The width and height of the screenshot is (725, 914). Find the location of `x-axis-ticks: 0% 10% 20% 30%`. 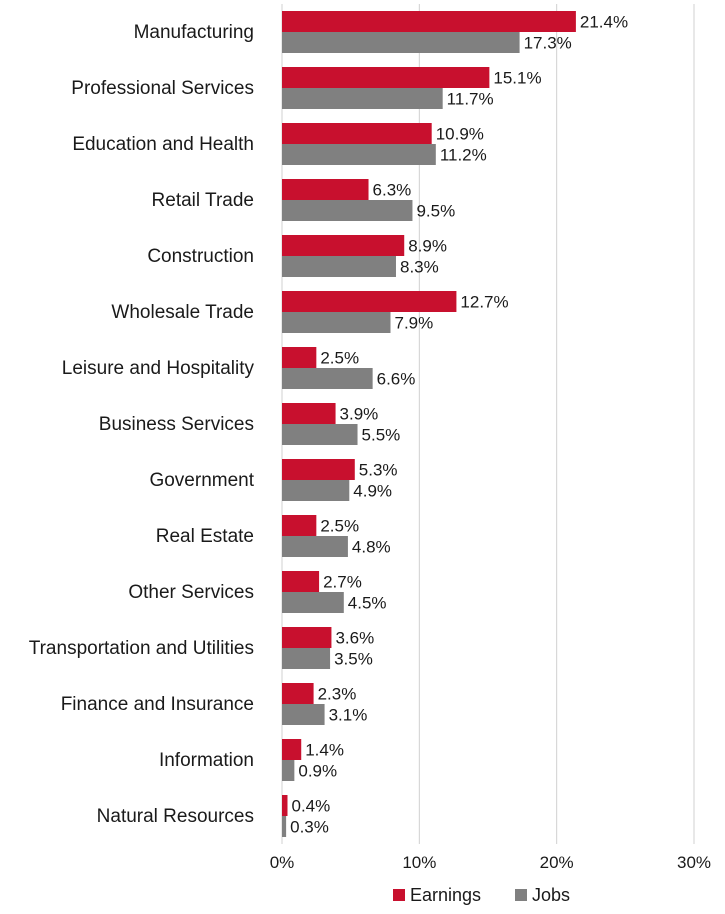

x-axis-ticks: 0% 10% 20% 30% is located at coordinates (490, 862).